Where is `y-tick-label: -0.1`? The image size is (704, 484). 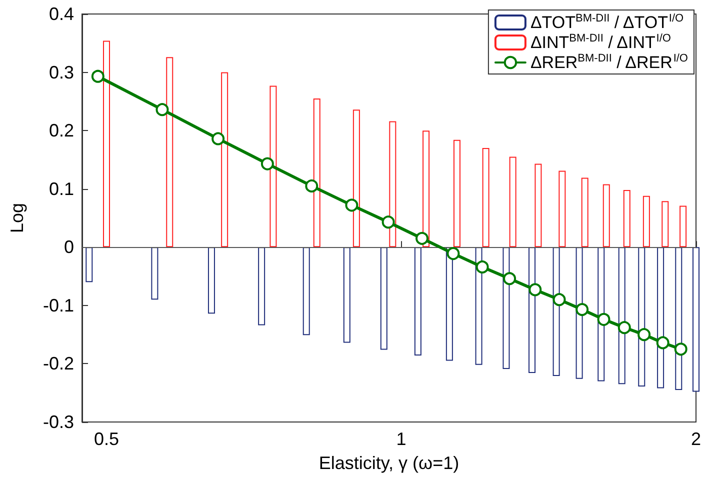 y-tick-label: -0.1 is located at coordinates (58, 305).